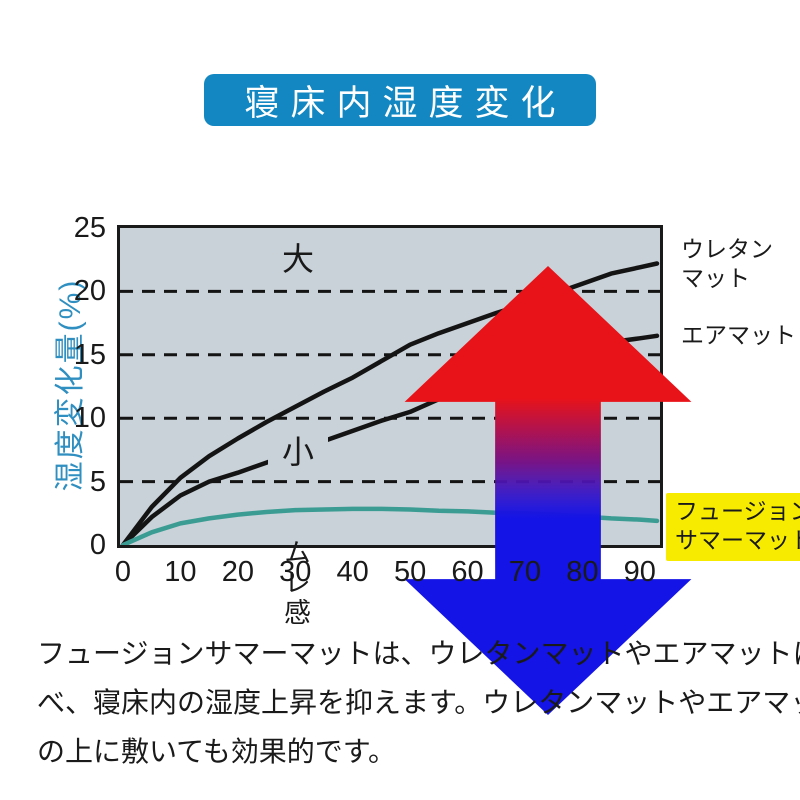 The width and height of the screenshot is (800, 800). Describe the element at coordinates (180, 572) in the screenshot. I see `x-tick-10: 10` at that location.